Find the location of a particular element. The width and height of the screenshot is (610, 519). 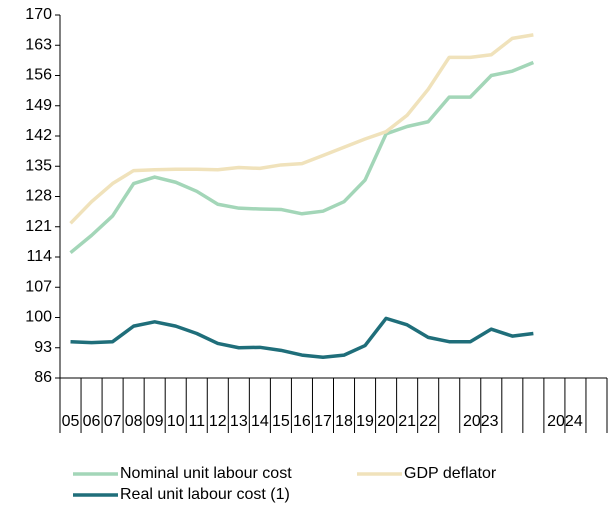

legend-label: GDP deflator is located at coordinates (450, 473).